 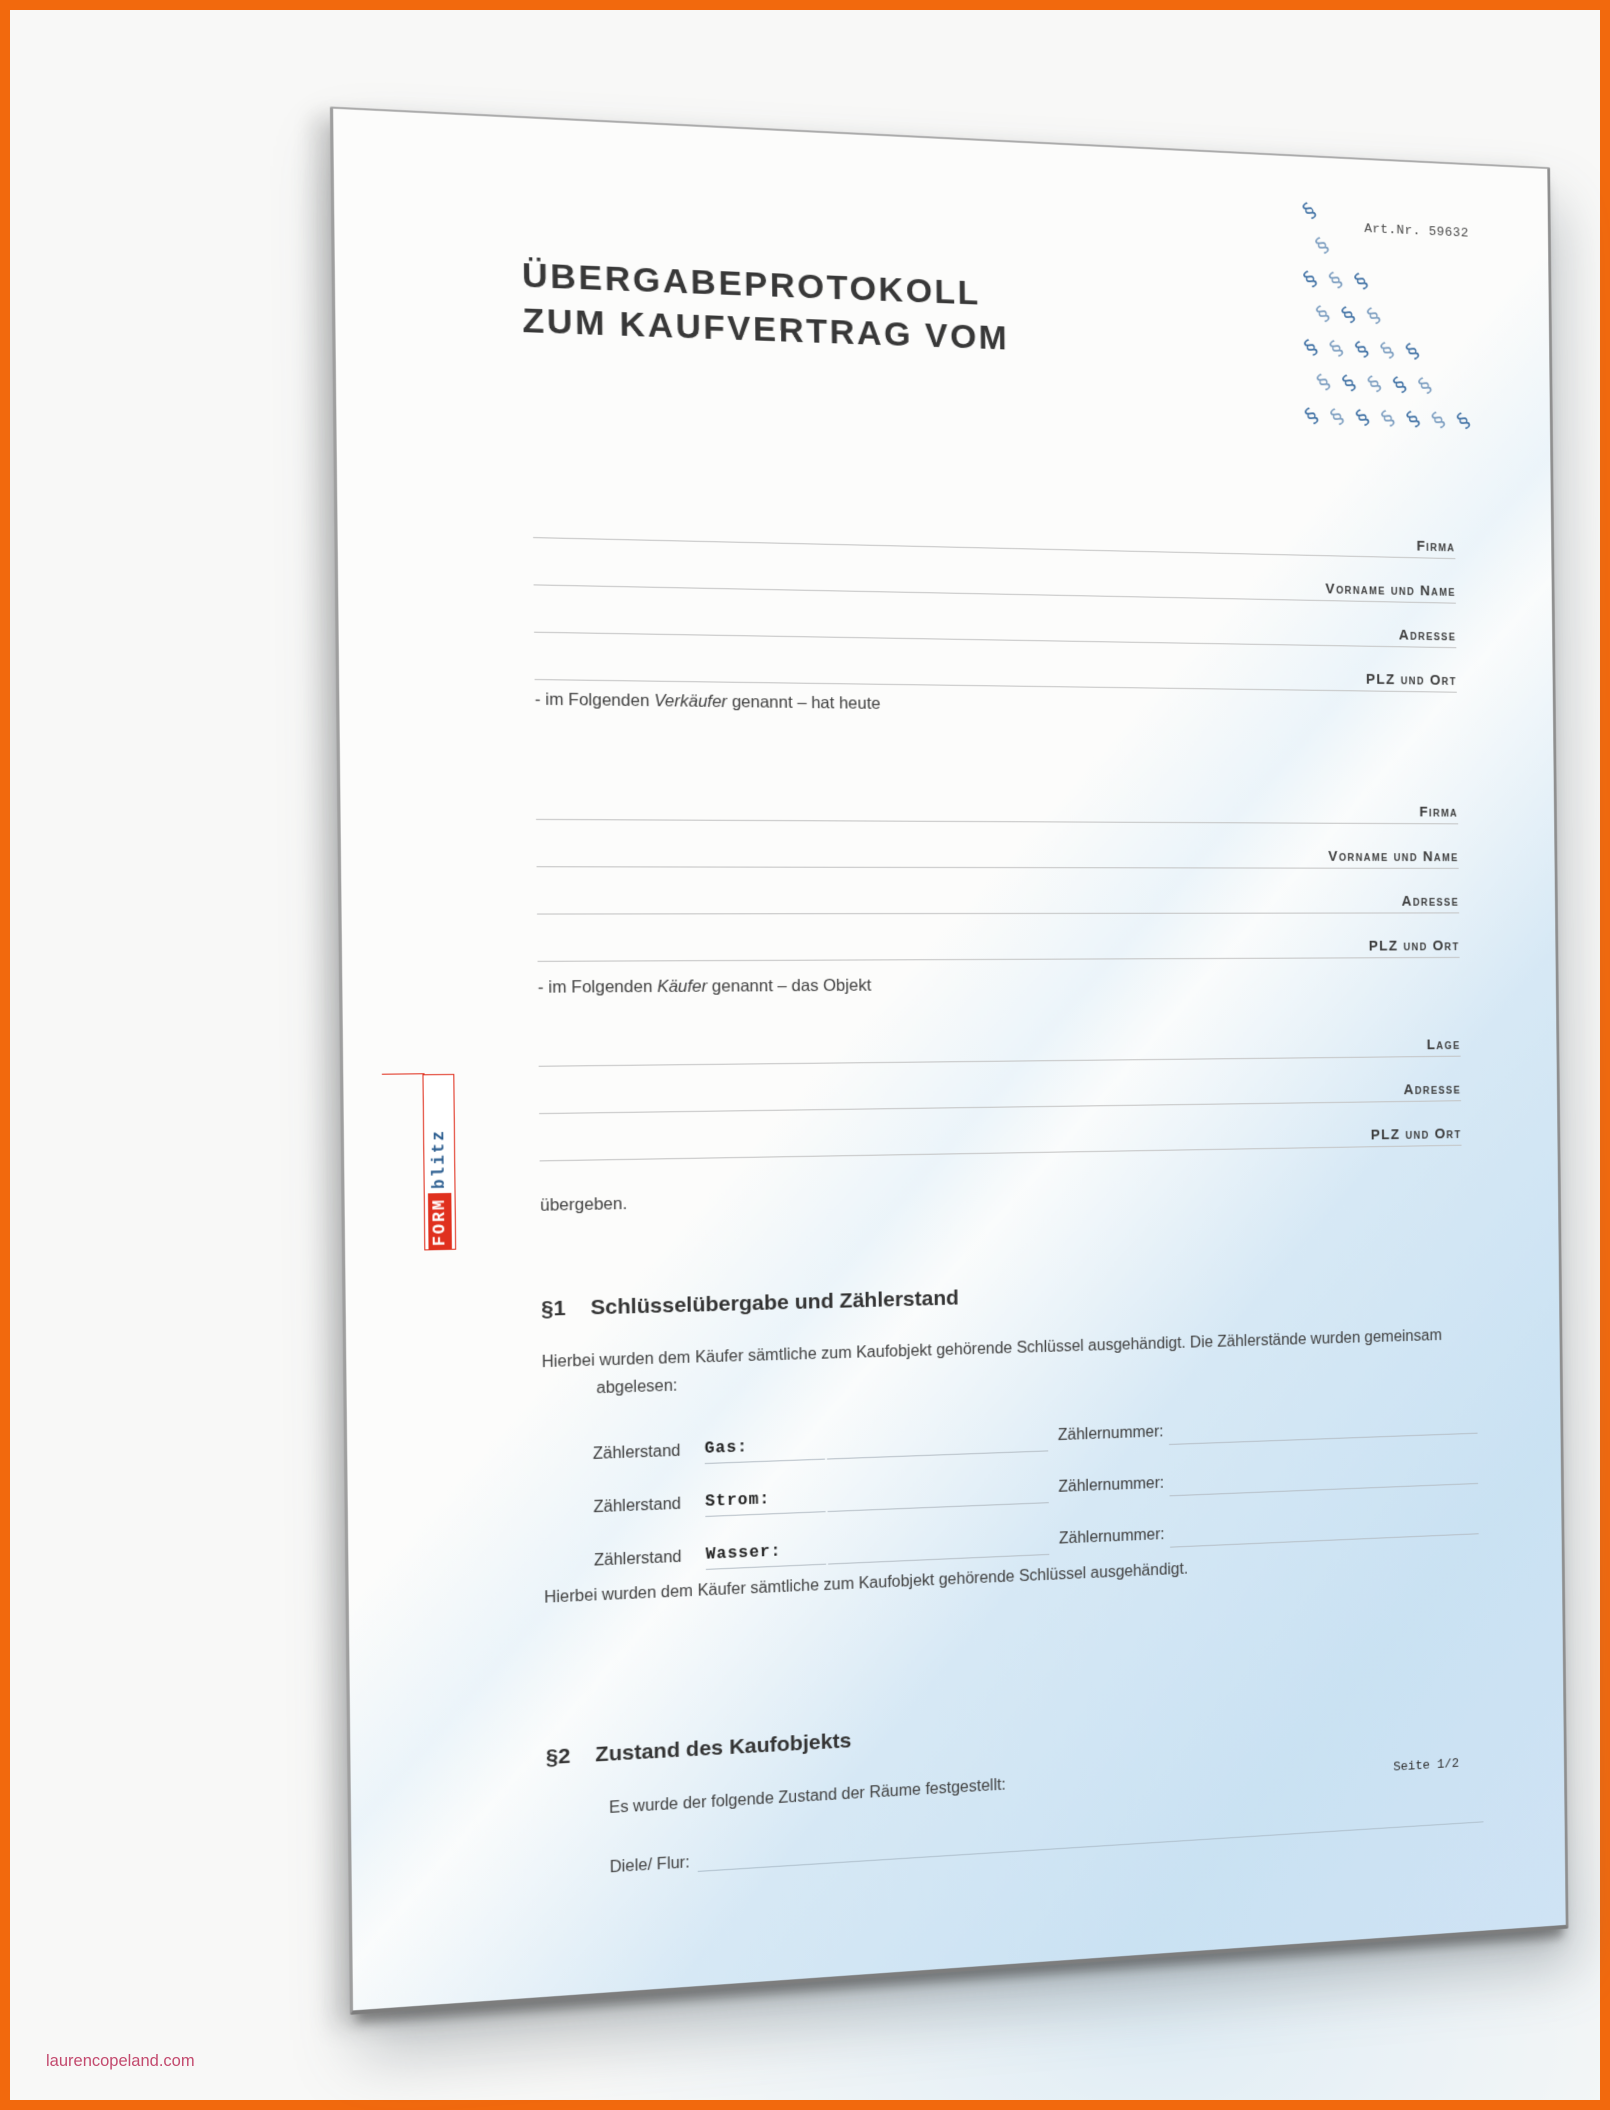 I want to click on logo-blitz-part: blitz, so click(x=439, y=1158).